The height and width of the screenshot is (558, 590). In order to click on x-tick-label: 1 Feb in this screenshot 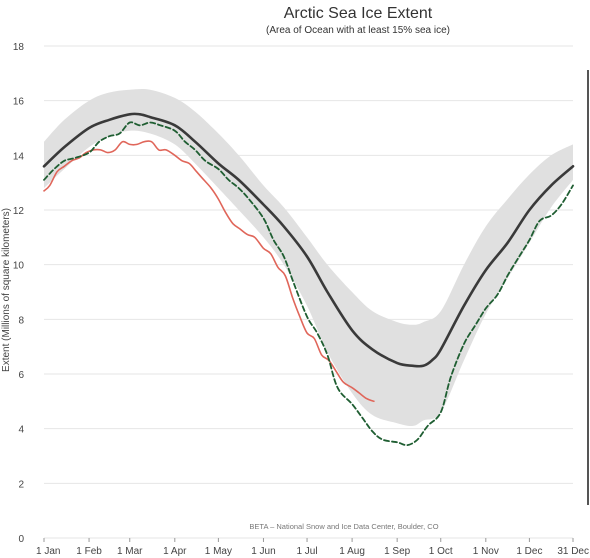, I will do `click(89, 551)`.